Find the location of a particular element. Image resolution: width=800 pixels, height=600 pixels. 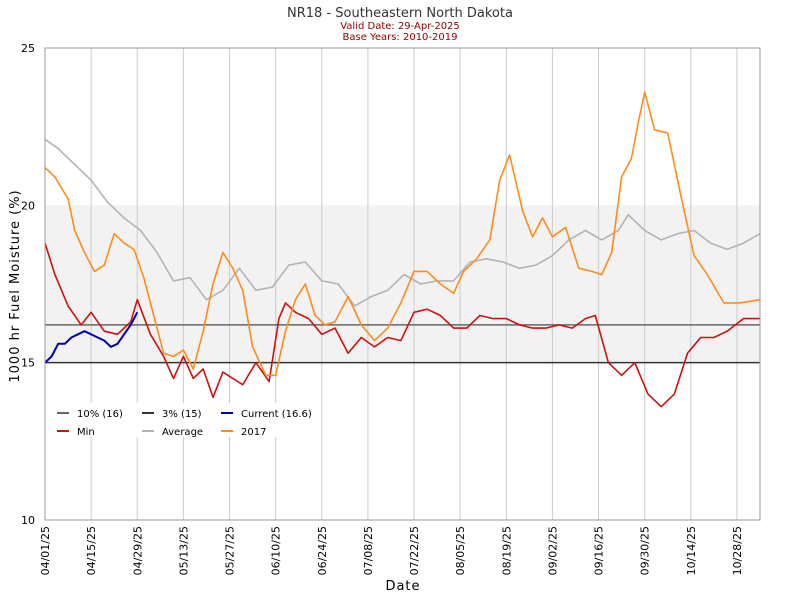

x-tick-label: 04/01/25 is located at coordinates (45, 550).